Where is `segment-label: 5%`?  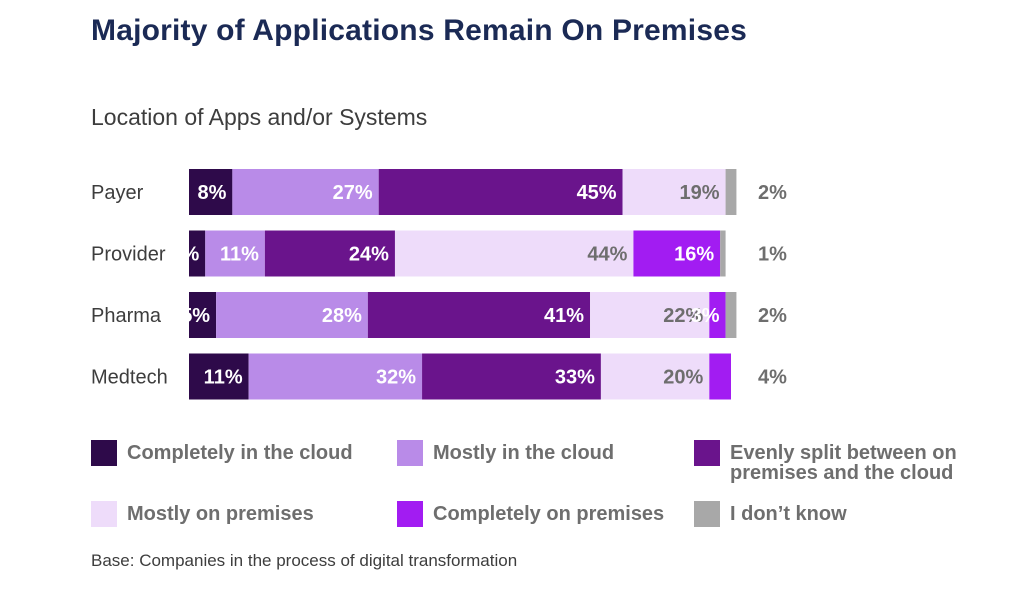
segment-label: 5% is located at coordinates (195, 316).